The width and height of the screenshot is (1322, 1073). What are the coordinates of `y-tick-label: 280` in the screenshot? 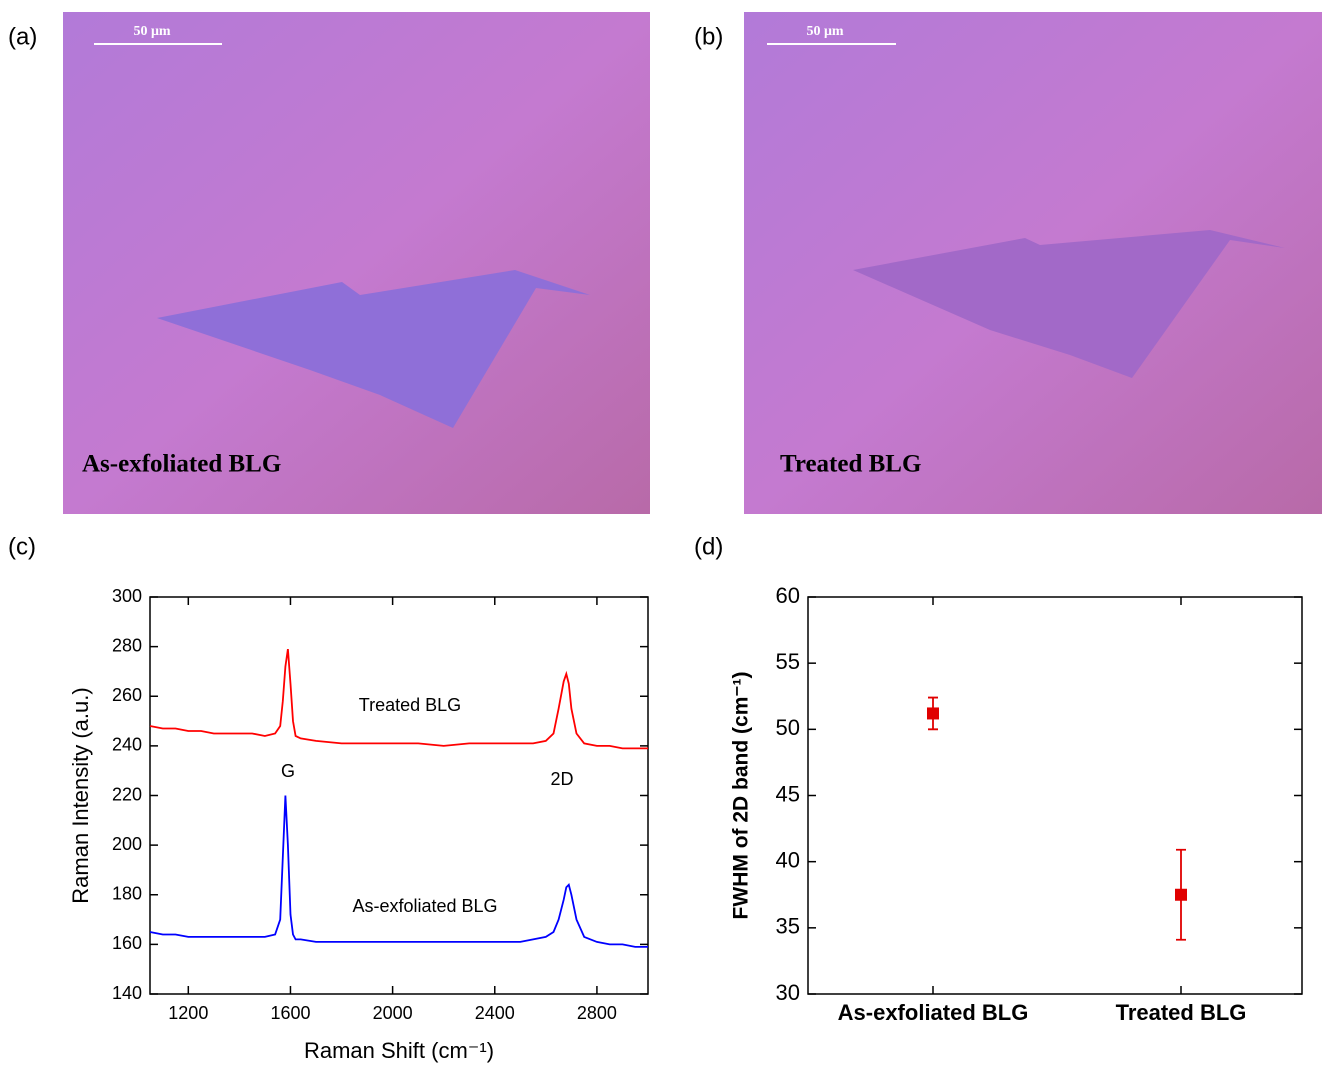 It's located at (127, 645).